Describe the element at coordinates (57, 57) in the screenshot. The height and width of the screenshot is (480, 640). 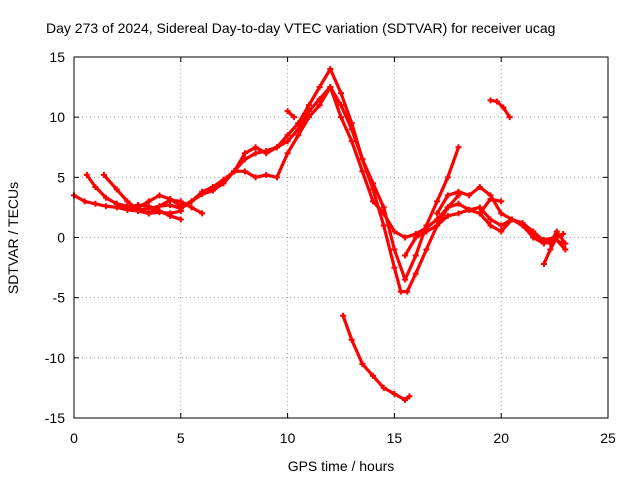
I see `y-tick-label: 15` at that location.